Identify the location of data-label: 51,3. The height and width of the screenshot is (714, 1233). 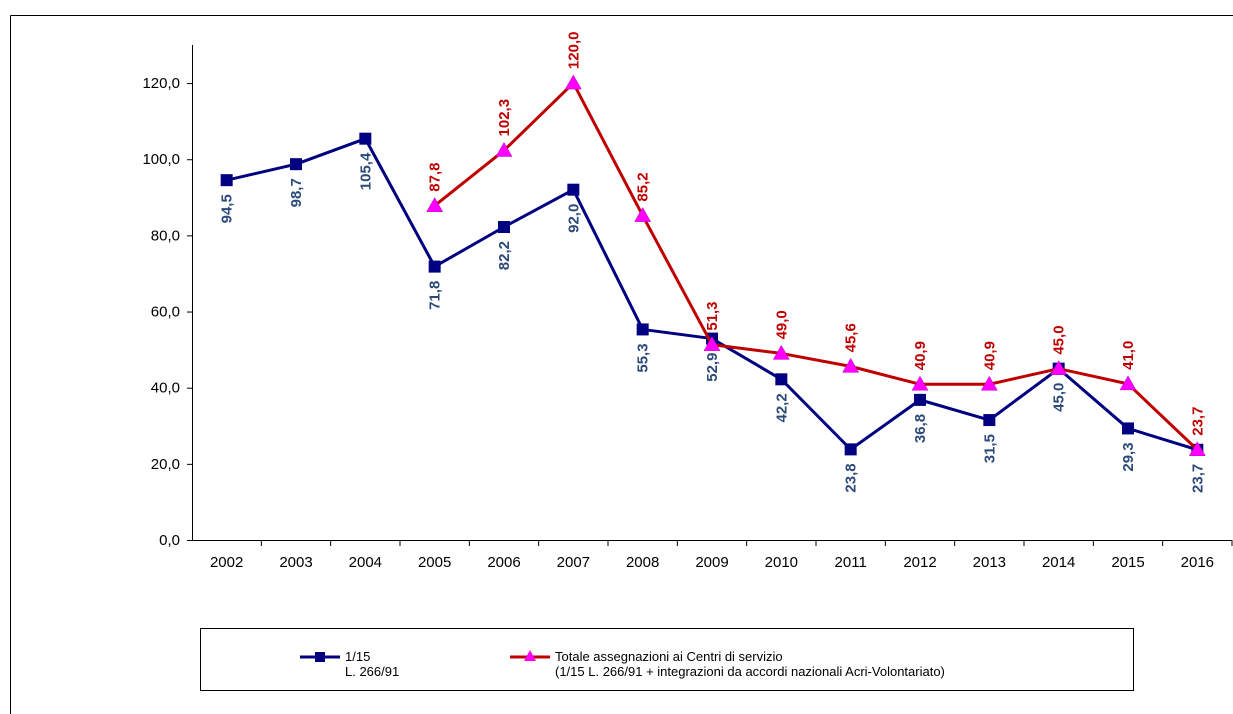
(712, 315).